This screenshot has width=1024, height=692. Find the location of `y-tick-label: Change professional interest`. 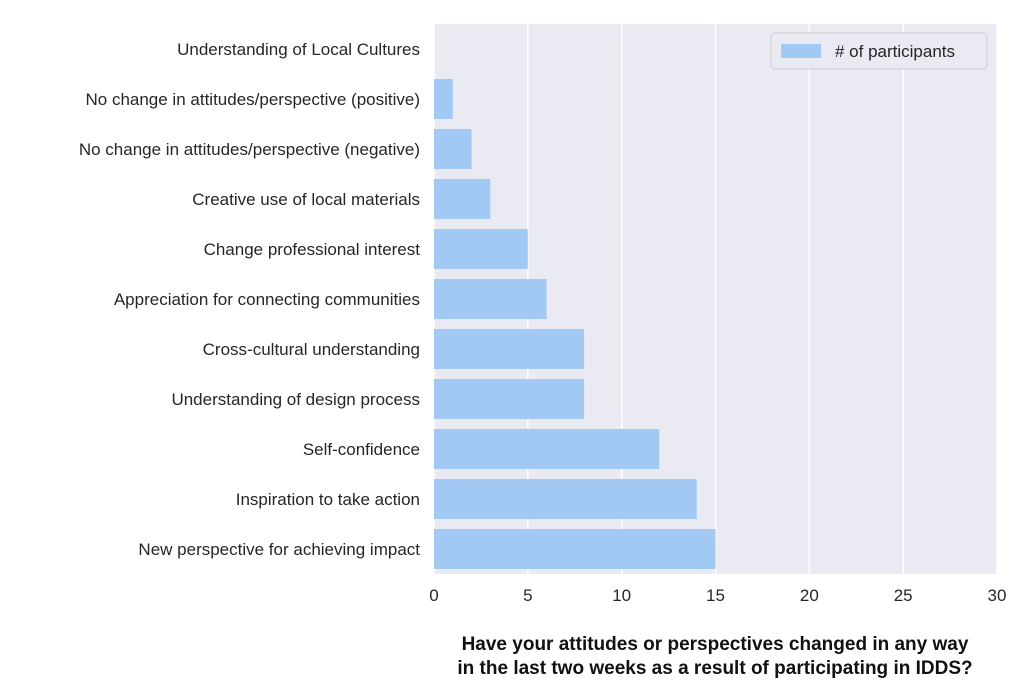

y-tick-label: Change professional interest is located at coordinates (312, 249).